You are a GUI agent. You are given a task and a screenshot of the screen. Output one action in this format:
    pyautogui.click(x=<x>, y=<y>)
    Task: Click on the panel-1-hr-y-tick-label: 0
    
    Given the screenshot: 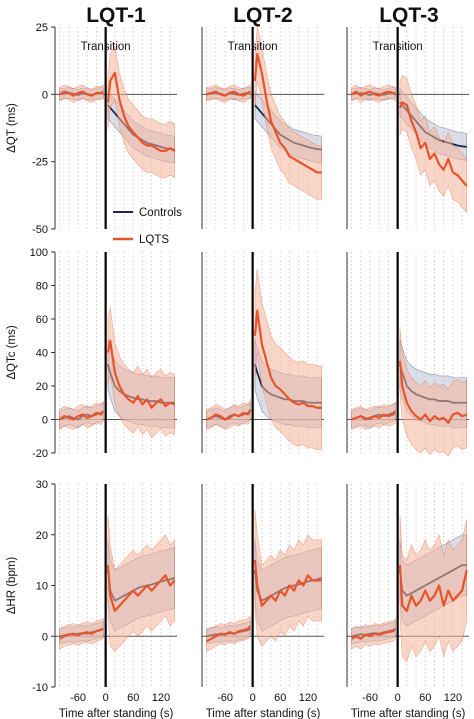 What is the action you would take?
    pyautogui.click(x=45, y=637)
    